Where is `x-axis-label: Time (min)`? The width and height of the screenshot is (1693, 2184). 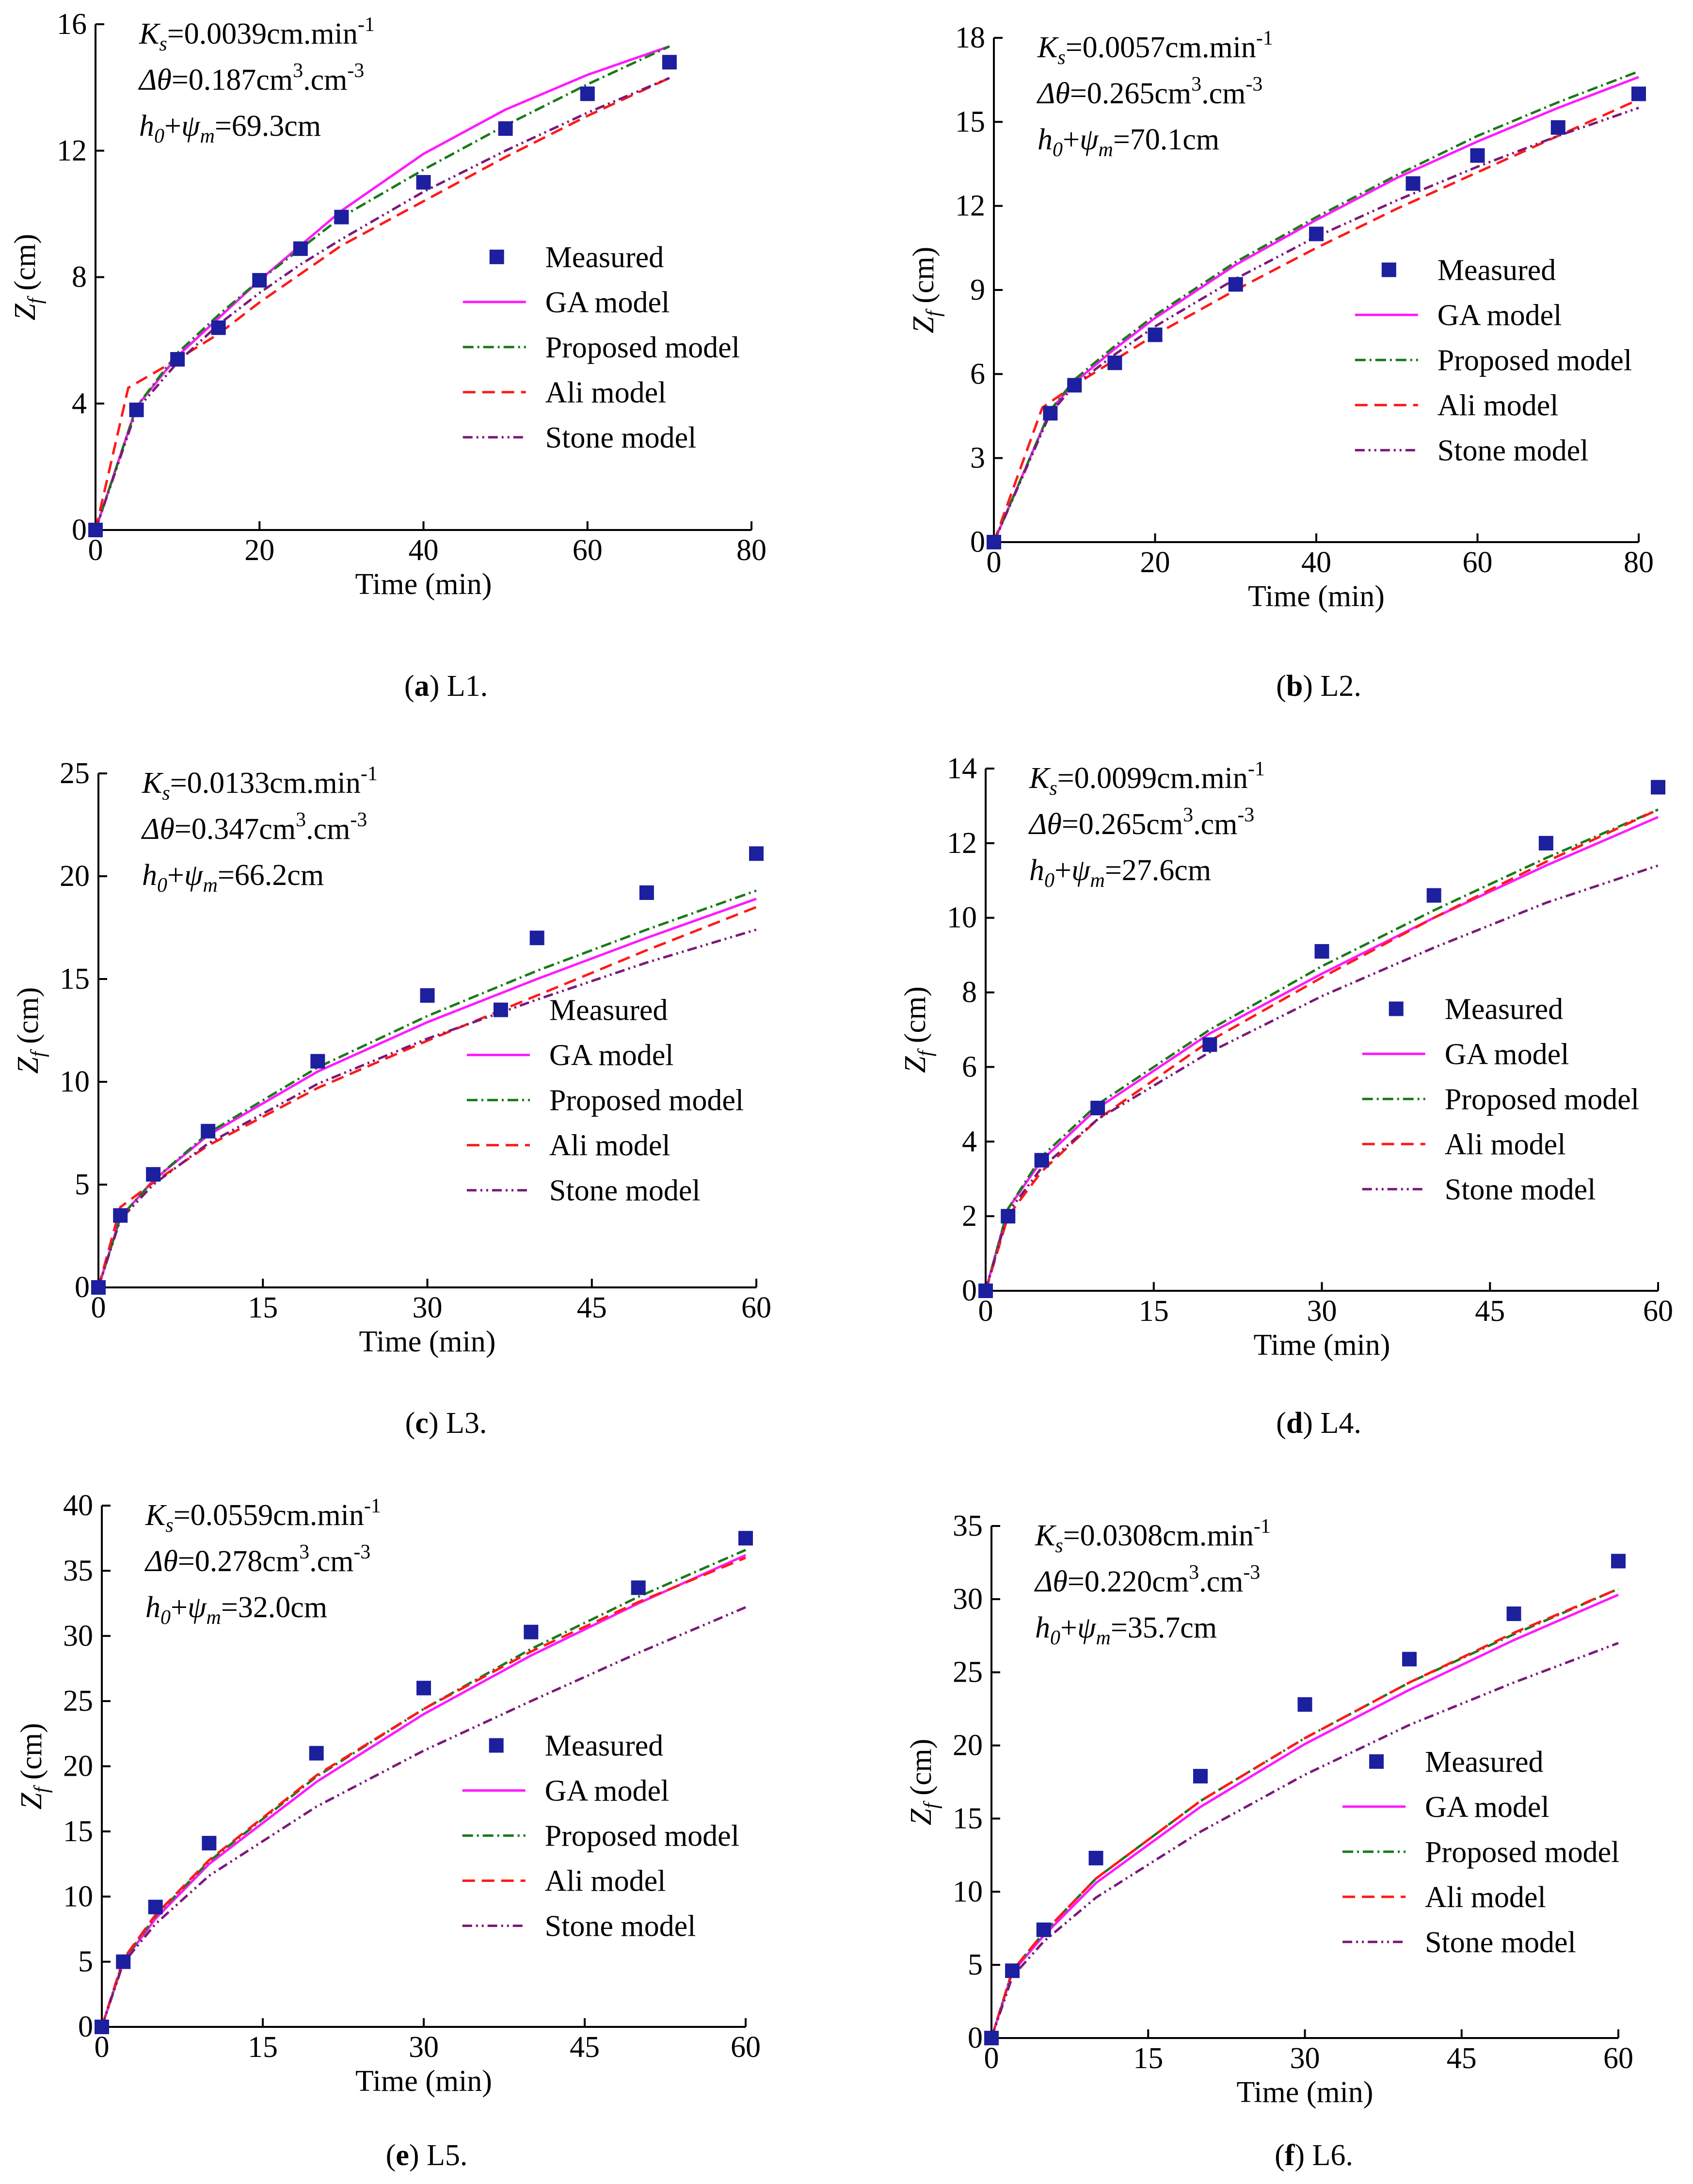 x-axis-label: Time (min) is located at coordinates (1306, 2092).